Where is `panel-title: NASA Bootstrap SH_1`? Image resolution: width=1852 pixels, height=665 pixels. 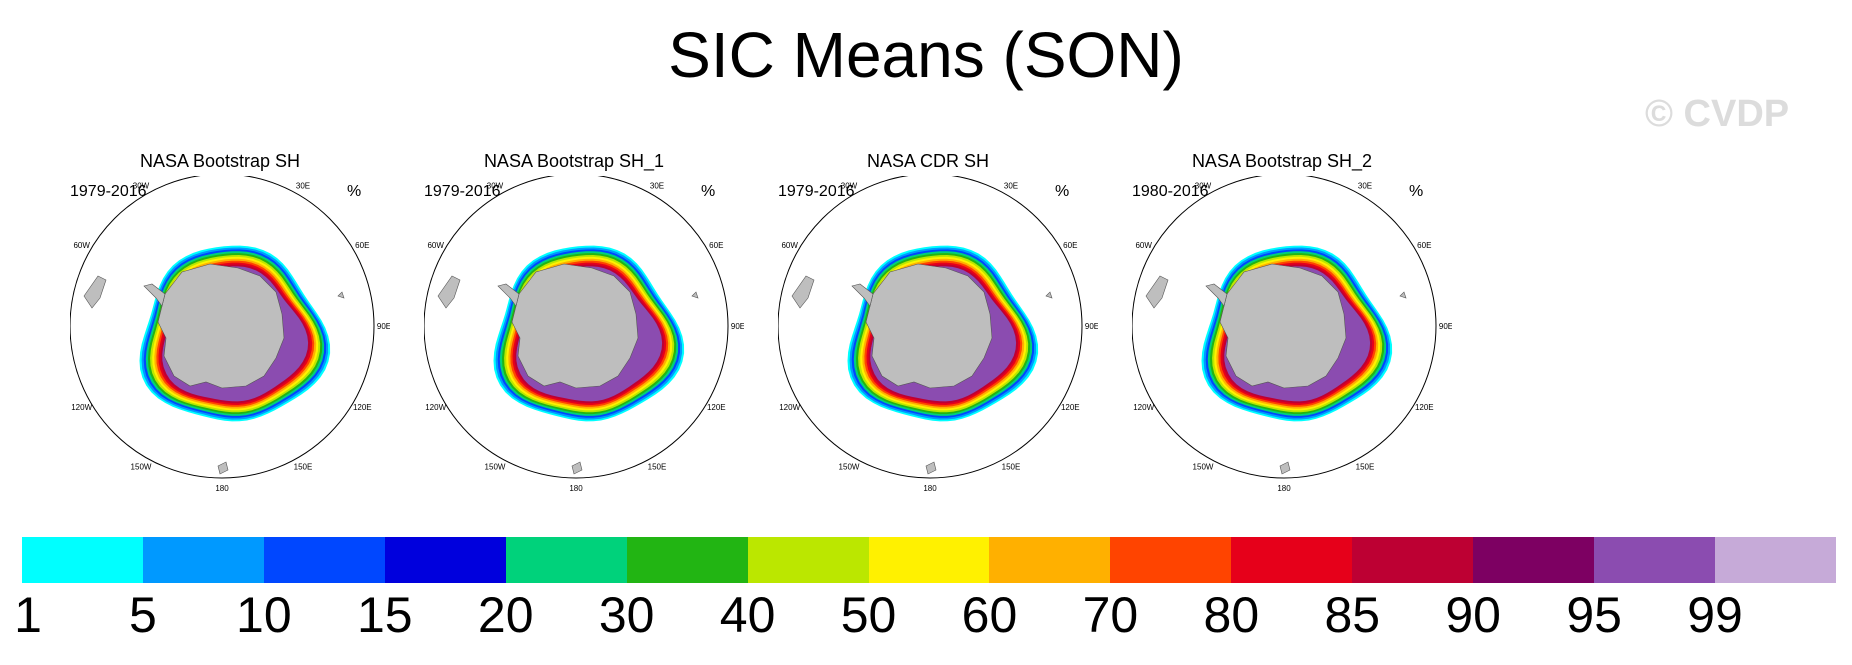
panel-title: NASA Bootstrap SH_1 is located at coordinates (574, 161).